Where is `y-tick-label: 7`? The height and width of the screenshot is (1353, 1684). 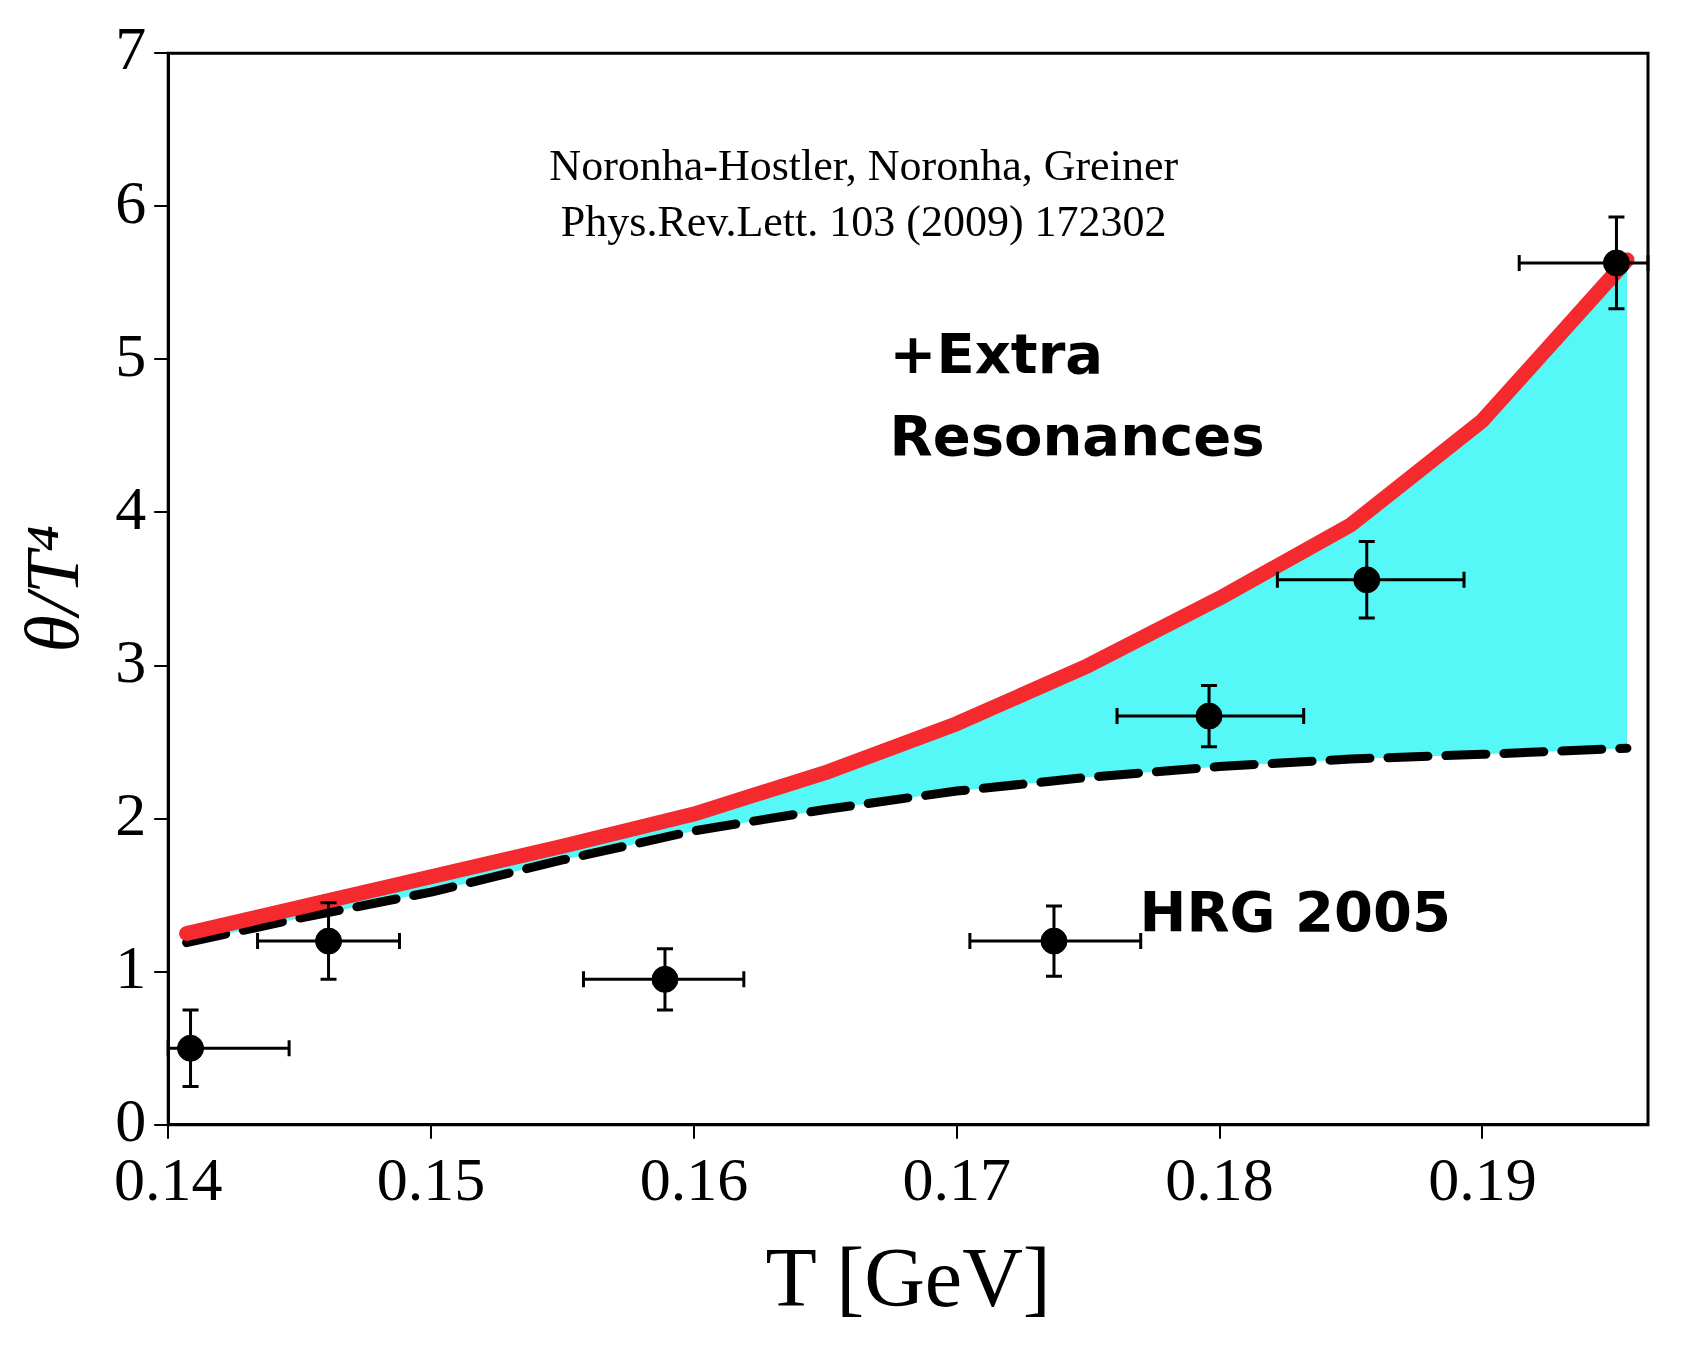
y-tick-label: 7 is located at coordinates (131, 48).